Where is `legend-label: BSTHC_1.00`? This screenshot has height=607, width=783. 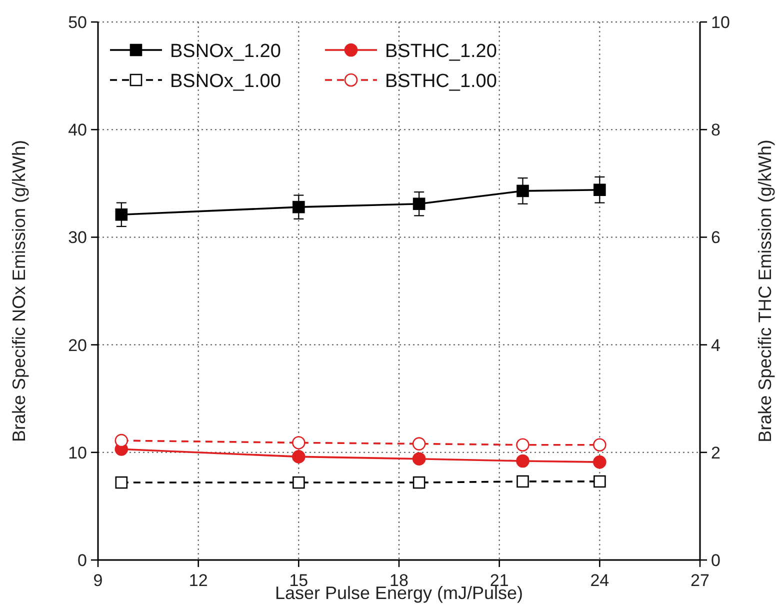 legend-label: BSTHC_1.00 is located at coordinates (441, 81).